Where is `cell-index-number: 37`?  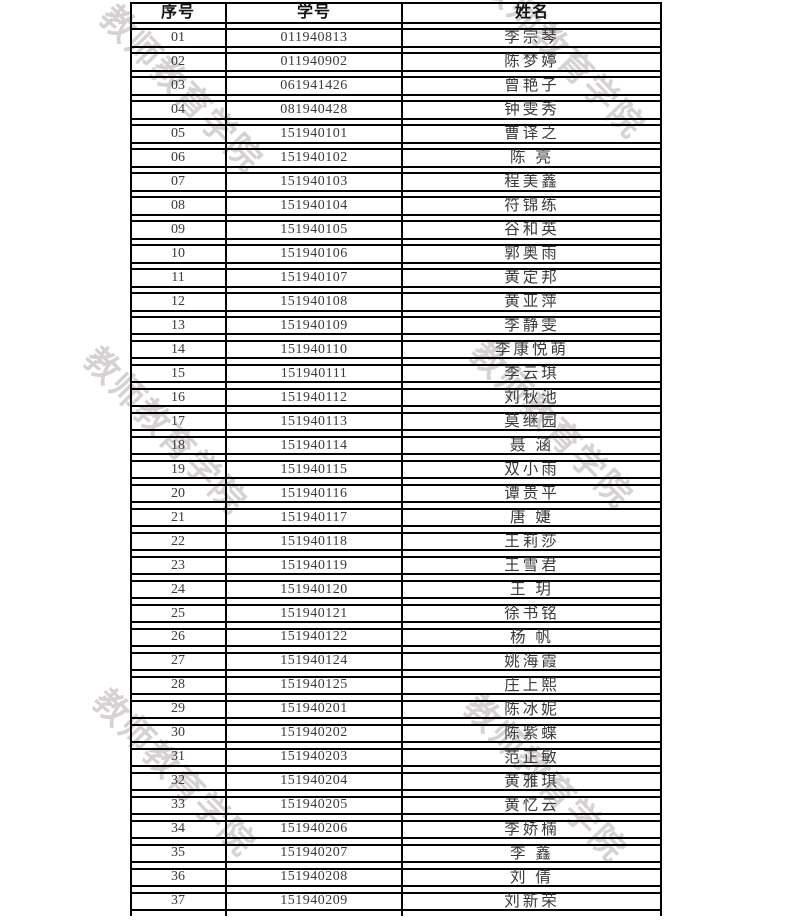
cell-index-number: 37 is located at coordinates (178, 901).